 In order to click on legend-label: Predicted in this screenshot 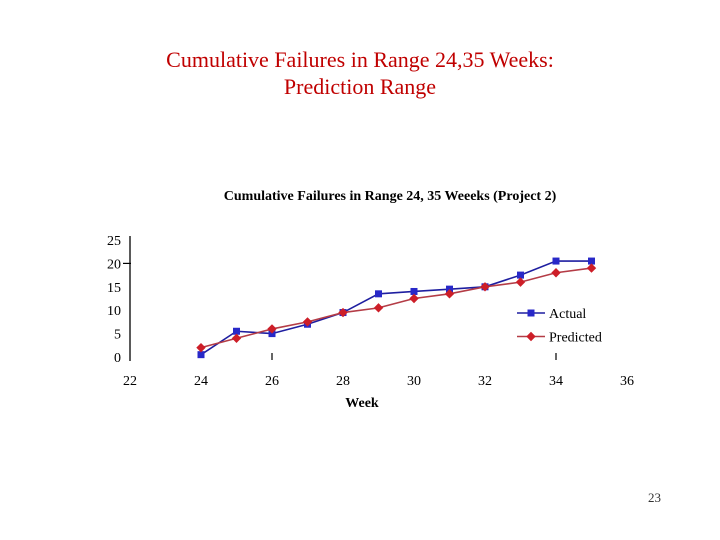, I will do `click(575, 338)`.